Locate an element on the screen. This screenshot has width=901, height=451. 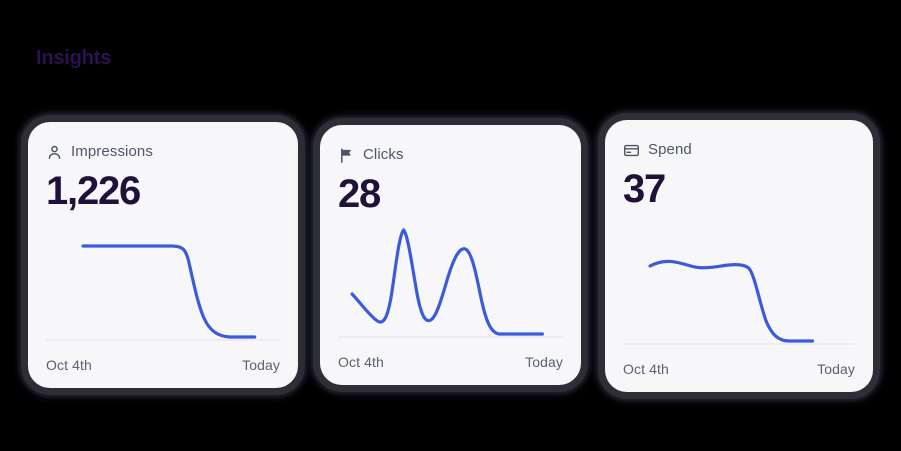
credit-card-icon is located at coordinates (631, 150).